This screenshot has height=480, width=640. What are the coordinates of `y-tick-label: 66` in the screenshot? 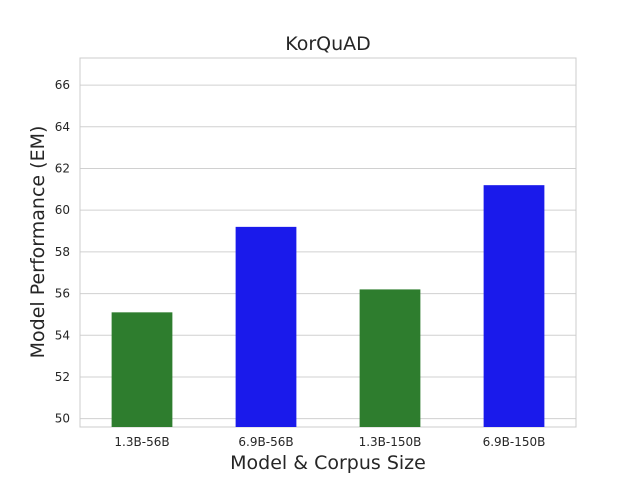 It's located at (62, 85).